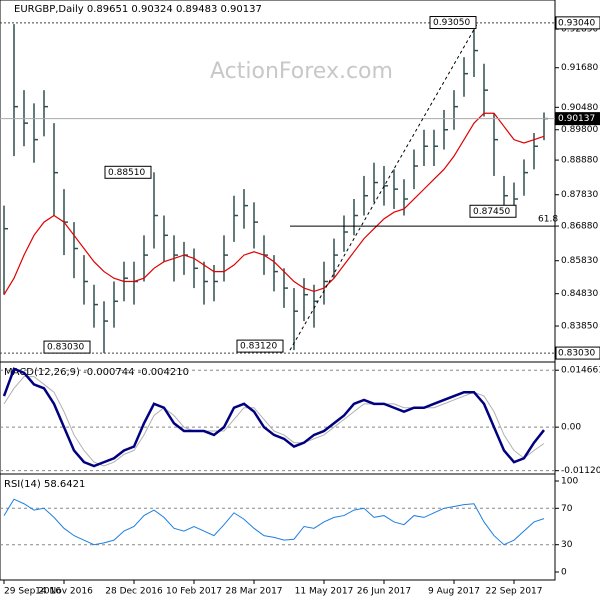  What do you see at coordinates (579, 261) in the screenshot?
I see `y-tick-label: 0.85830` at bounding box center [579, 261].